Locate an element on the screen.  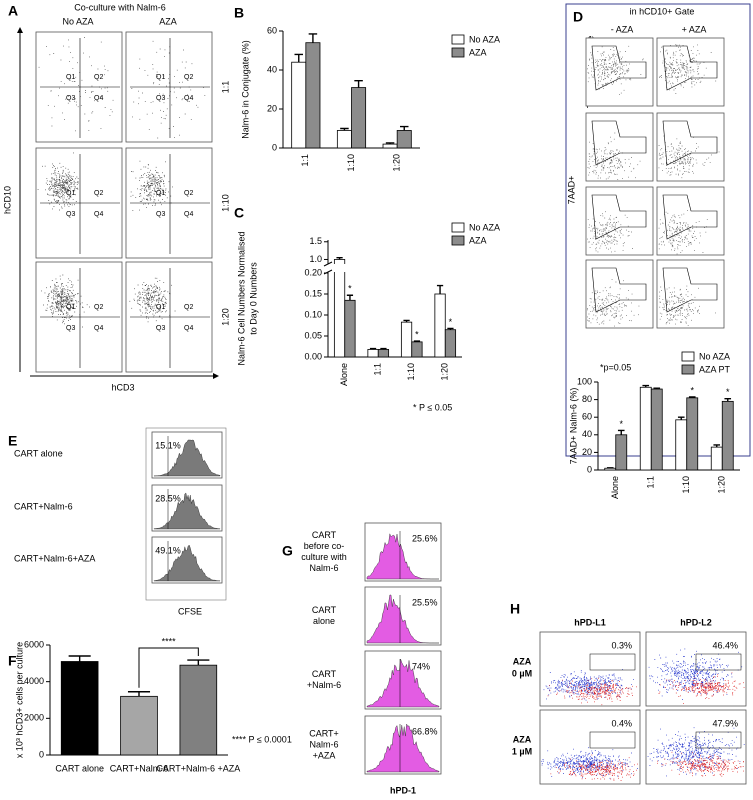
gate-label: 0.4% is located at coordinates (621, 723).